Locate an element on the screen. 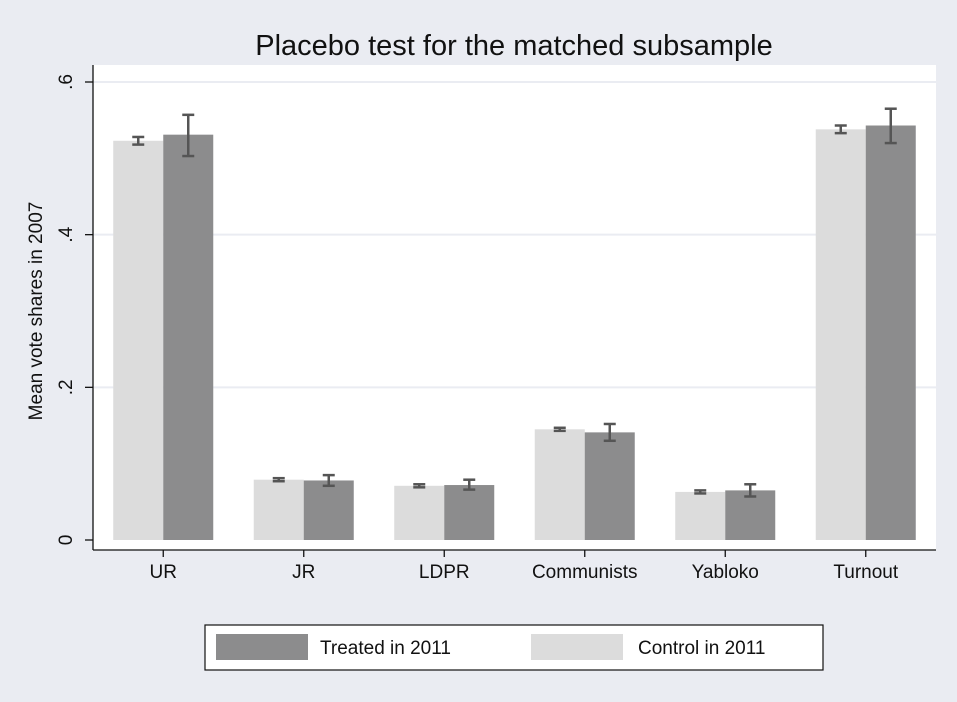  x-tick-label: LDPR is located at coordinates (444, 572).